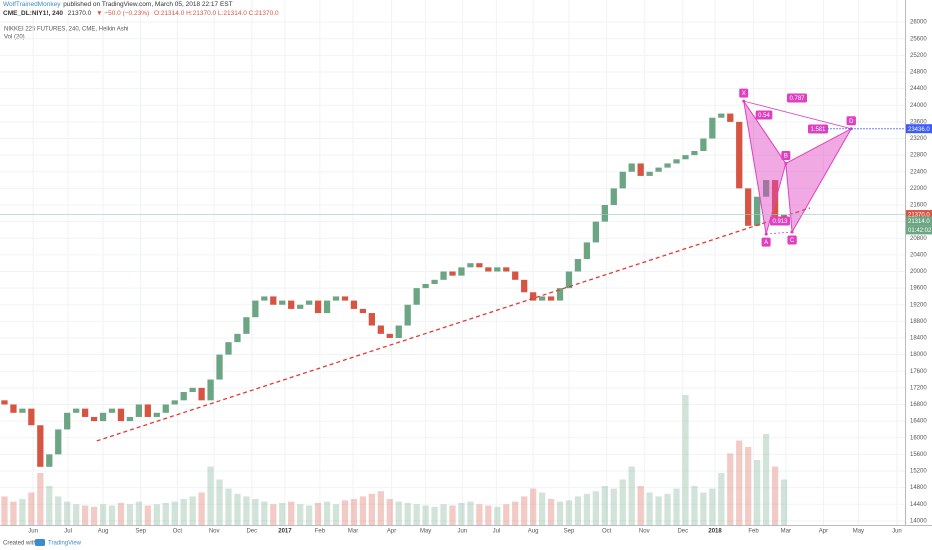 This screenshot has width=932, height=550. What do you see at coordinates (744, 101) in the screenshot?
I see `pattern-point` at bounding box center [744, 101].